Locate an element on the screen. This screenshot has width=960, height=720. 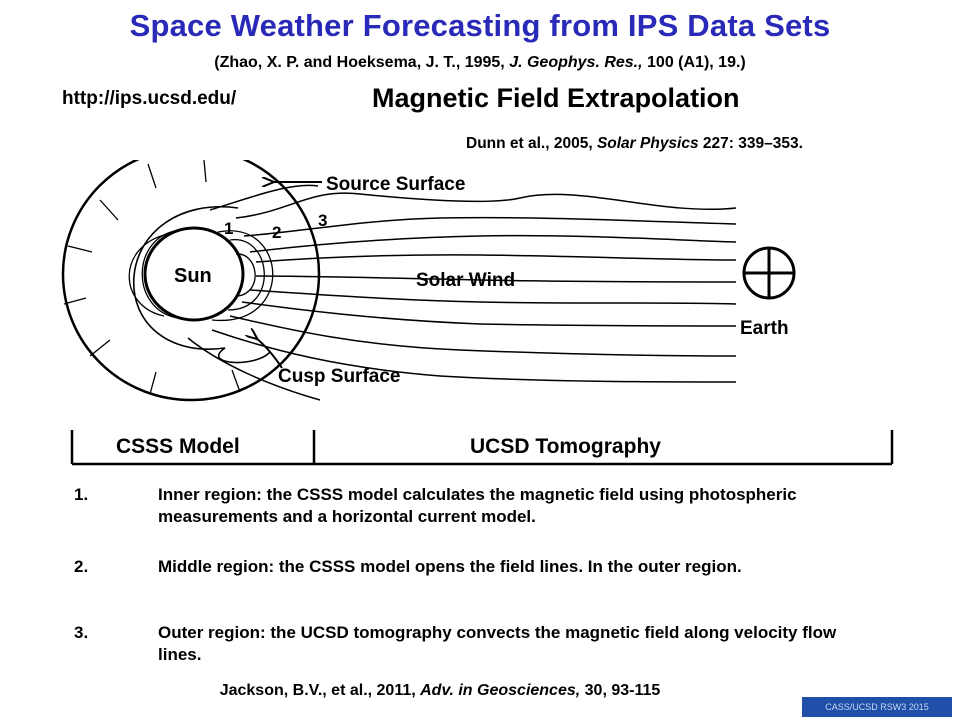
earth-label: Earth is located at coordinates (764, 328).